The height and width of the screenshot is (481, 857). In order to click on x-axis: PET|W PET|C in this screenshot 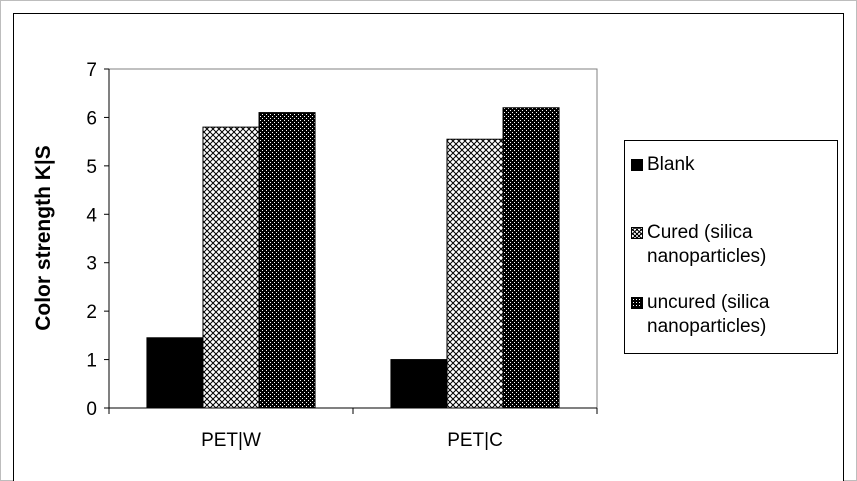, I will do `click(353, 429)`.